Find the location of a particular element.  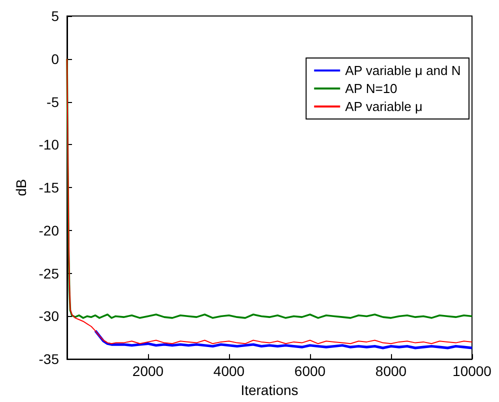

legend-label: AP variable μ is located at coordinates (383, 106).